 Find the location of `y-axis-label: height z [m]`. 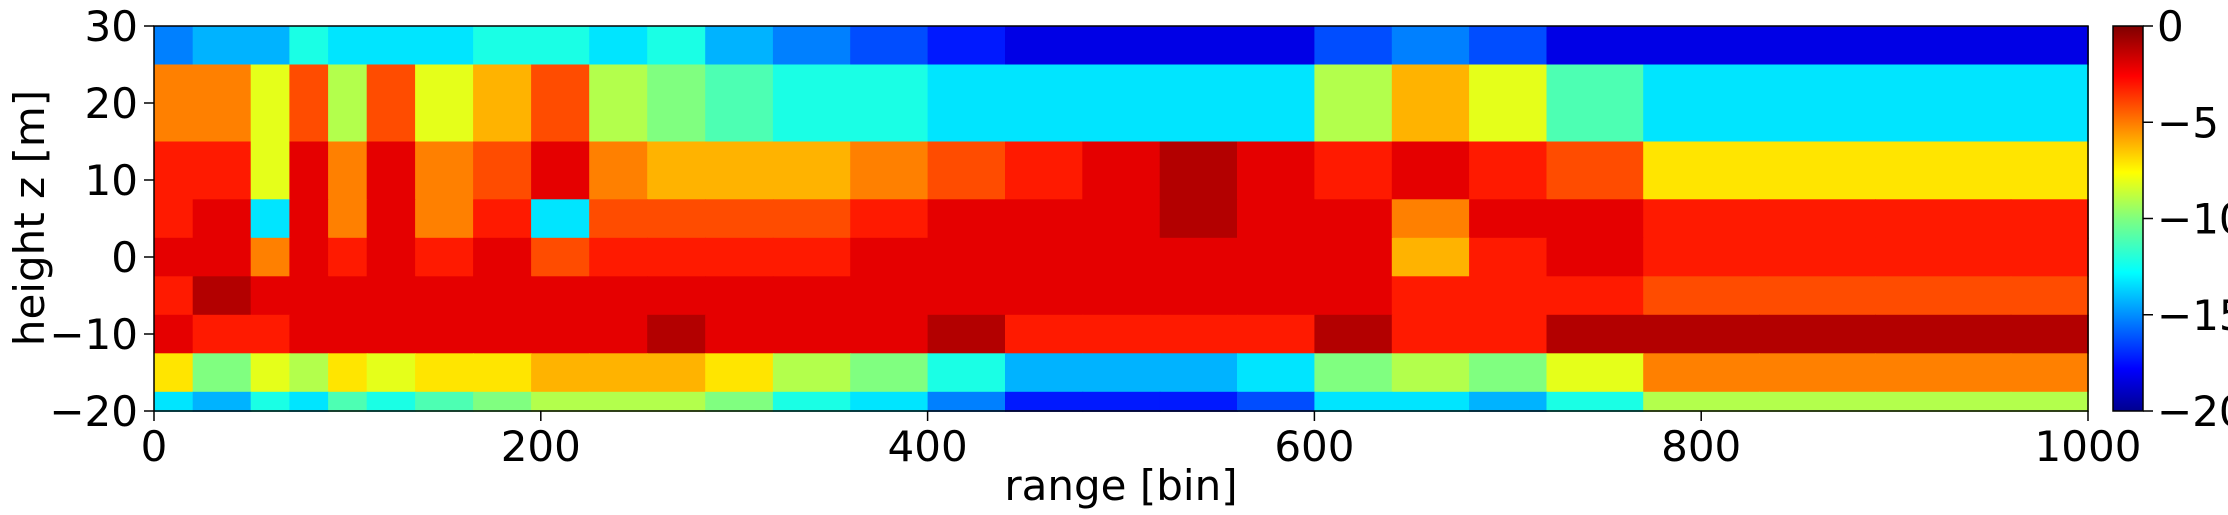

y-axis-label: height z [m] is located at coordinates (29, 218).